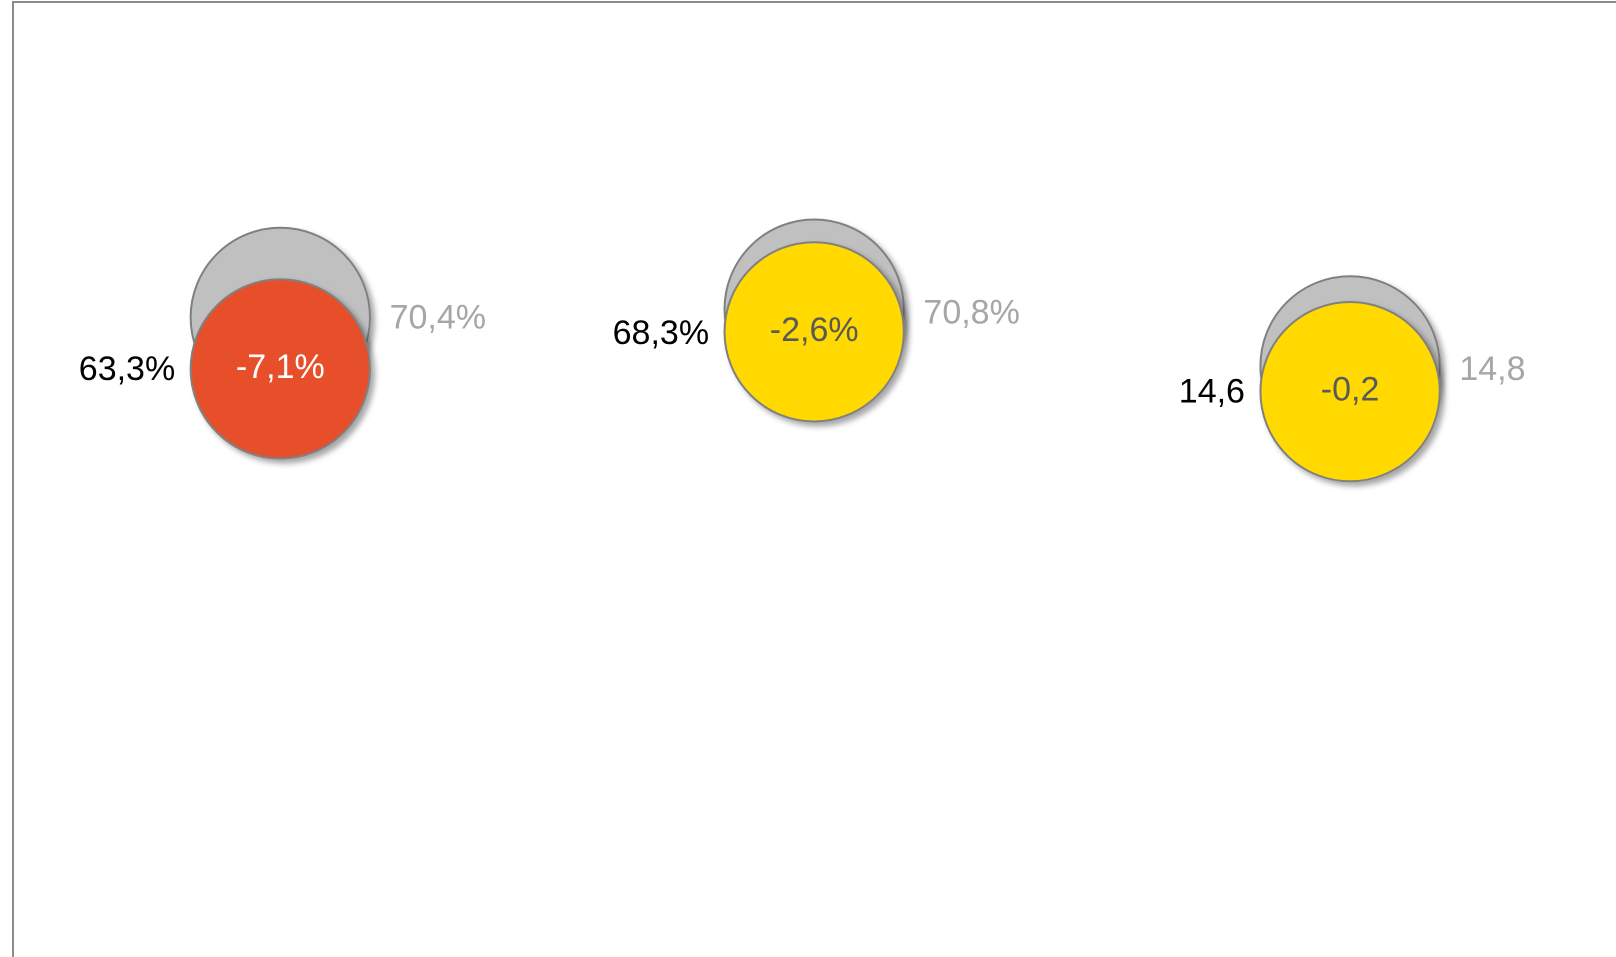 The width and height of the screenshot is (1616, 957). What do you see at coordinates (1212, 392) in the screenshot?
I see `current-label: 14,6` at bounding box center [1212, 392].